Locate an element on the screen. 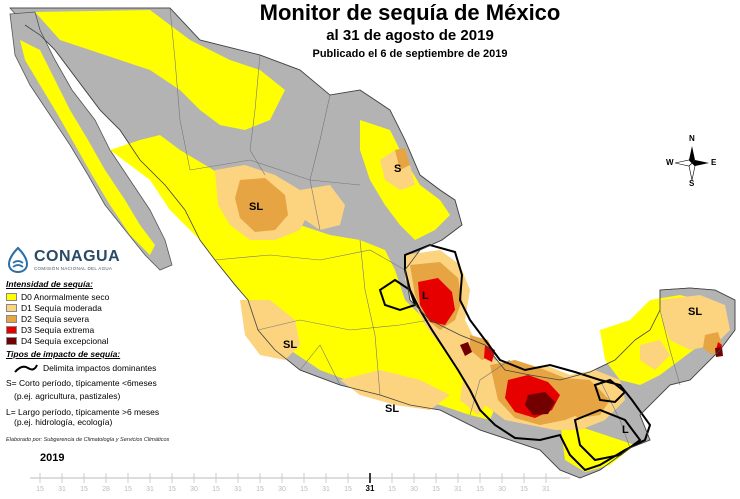  legend-label-d1: D1 Sequía moderada is located at coordinates (61, 307).